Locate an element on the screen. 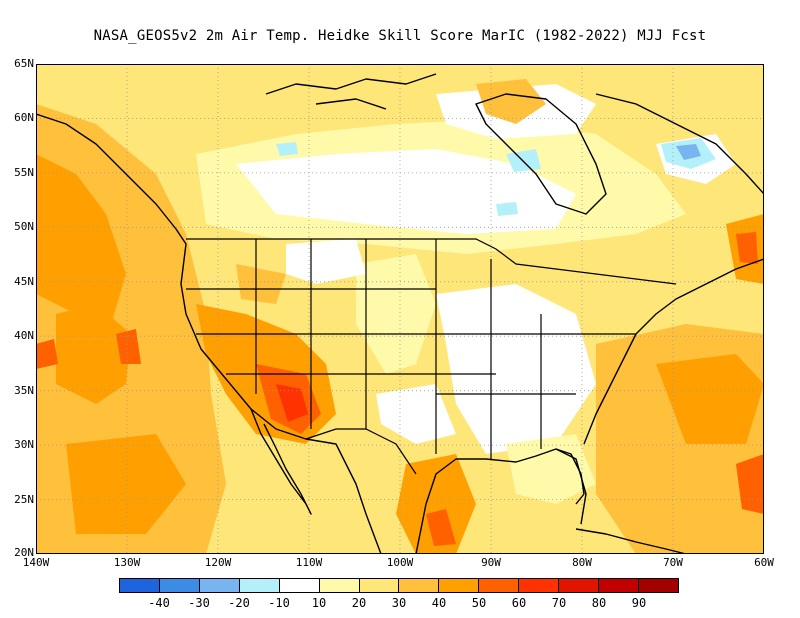  colorbar-tick-label: 70 is located at coordinates (559, 603).